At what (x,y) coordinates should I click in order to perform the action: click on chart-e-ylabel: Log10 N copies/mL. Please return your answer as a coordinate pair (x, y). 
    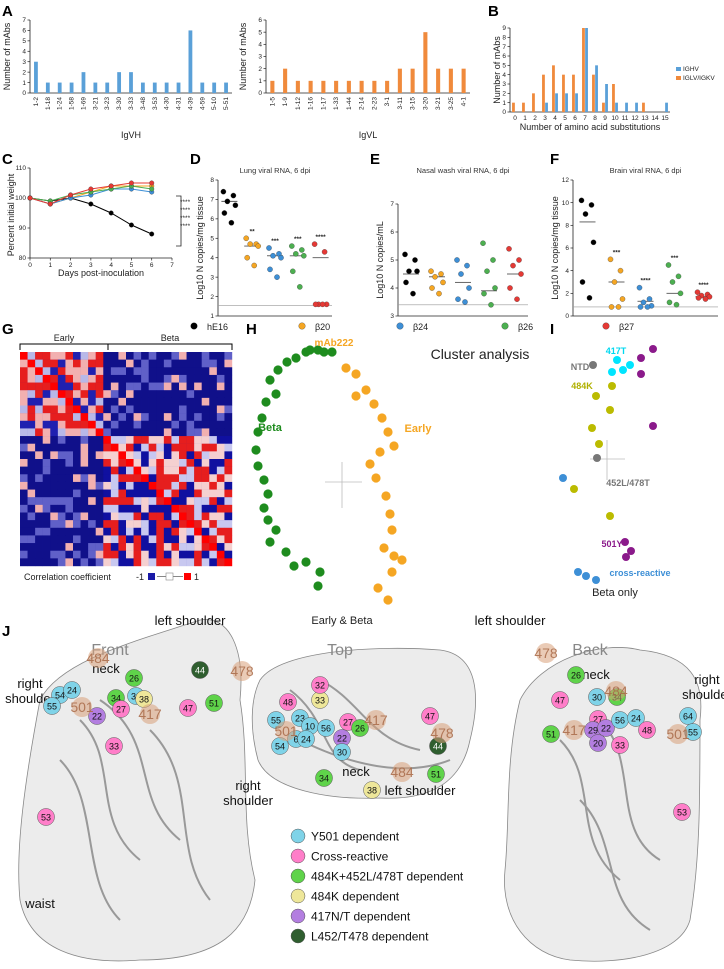
    Looking at the image, I should click on (380, 260).